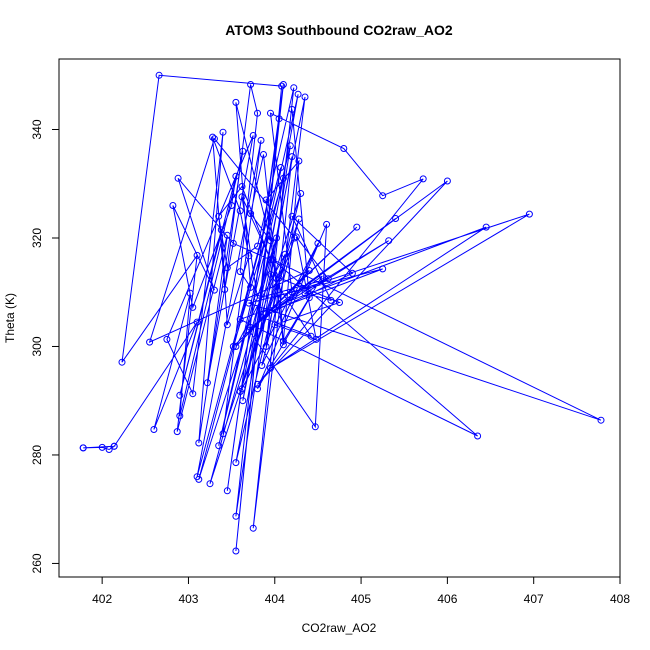  I want to click on y-tick-label: 300, so click(37, 346).